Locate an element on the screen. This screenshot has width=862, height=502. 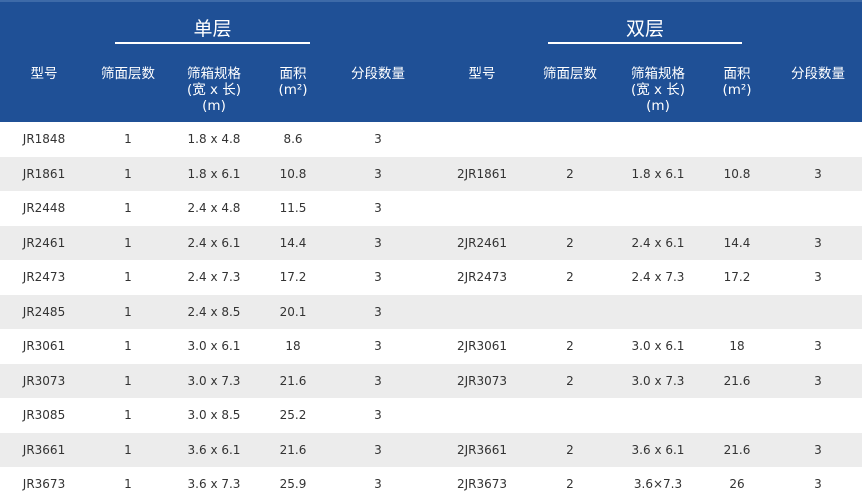
single-cell: 18 is located at coordinates (293, 346).